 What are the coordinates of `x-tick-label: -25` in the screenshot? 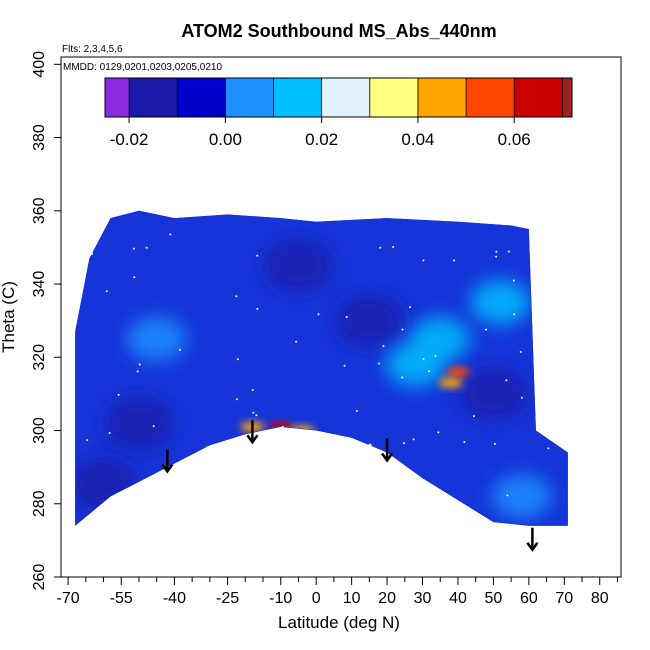 It's located at (227, 598).